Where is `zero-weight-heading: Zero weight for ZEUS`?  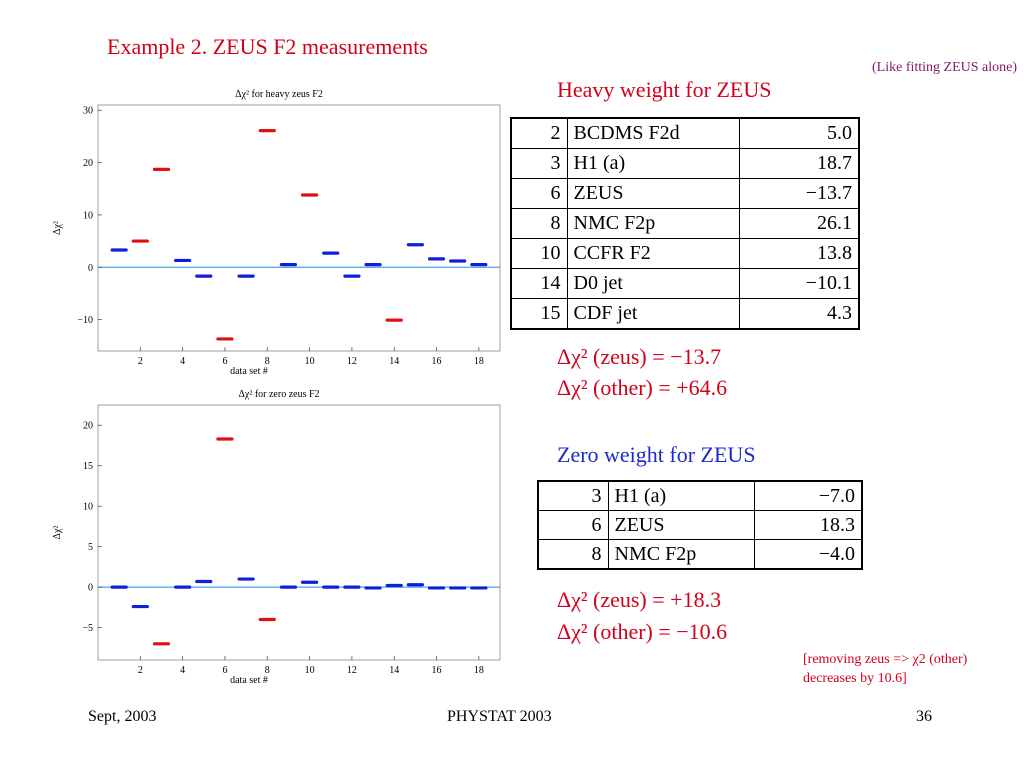 zero-weight-heading: Zero weight for ZEUS is located at coordinates (656, 454).